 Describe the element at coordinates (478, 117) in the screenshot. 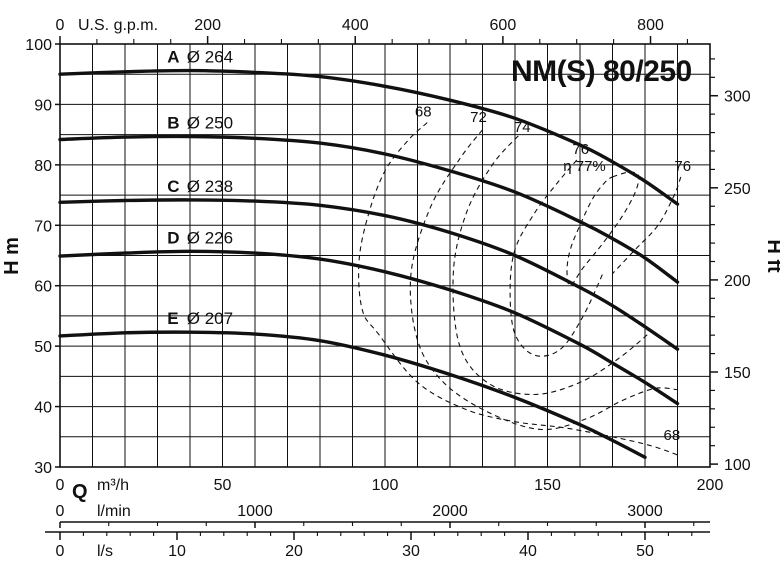

I see `efficiency-label: 72` at that location.